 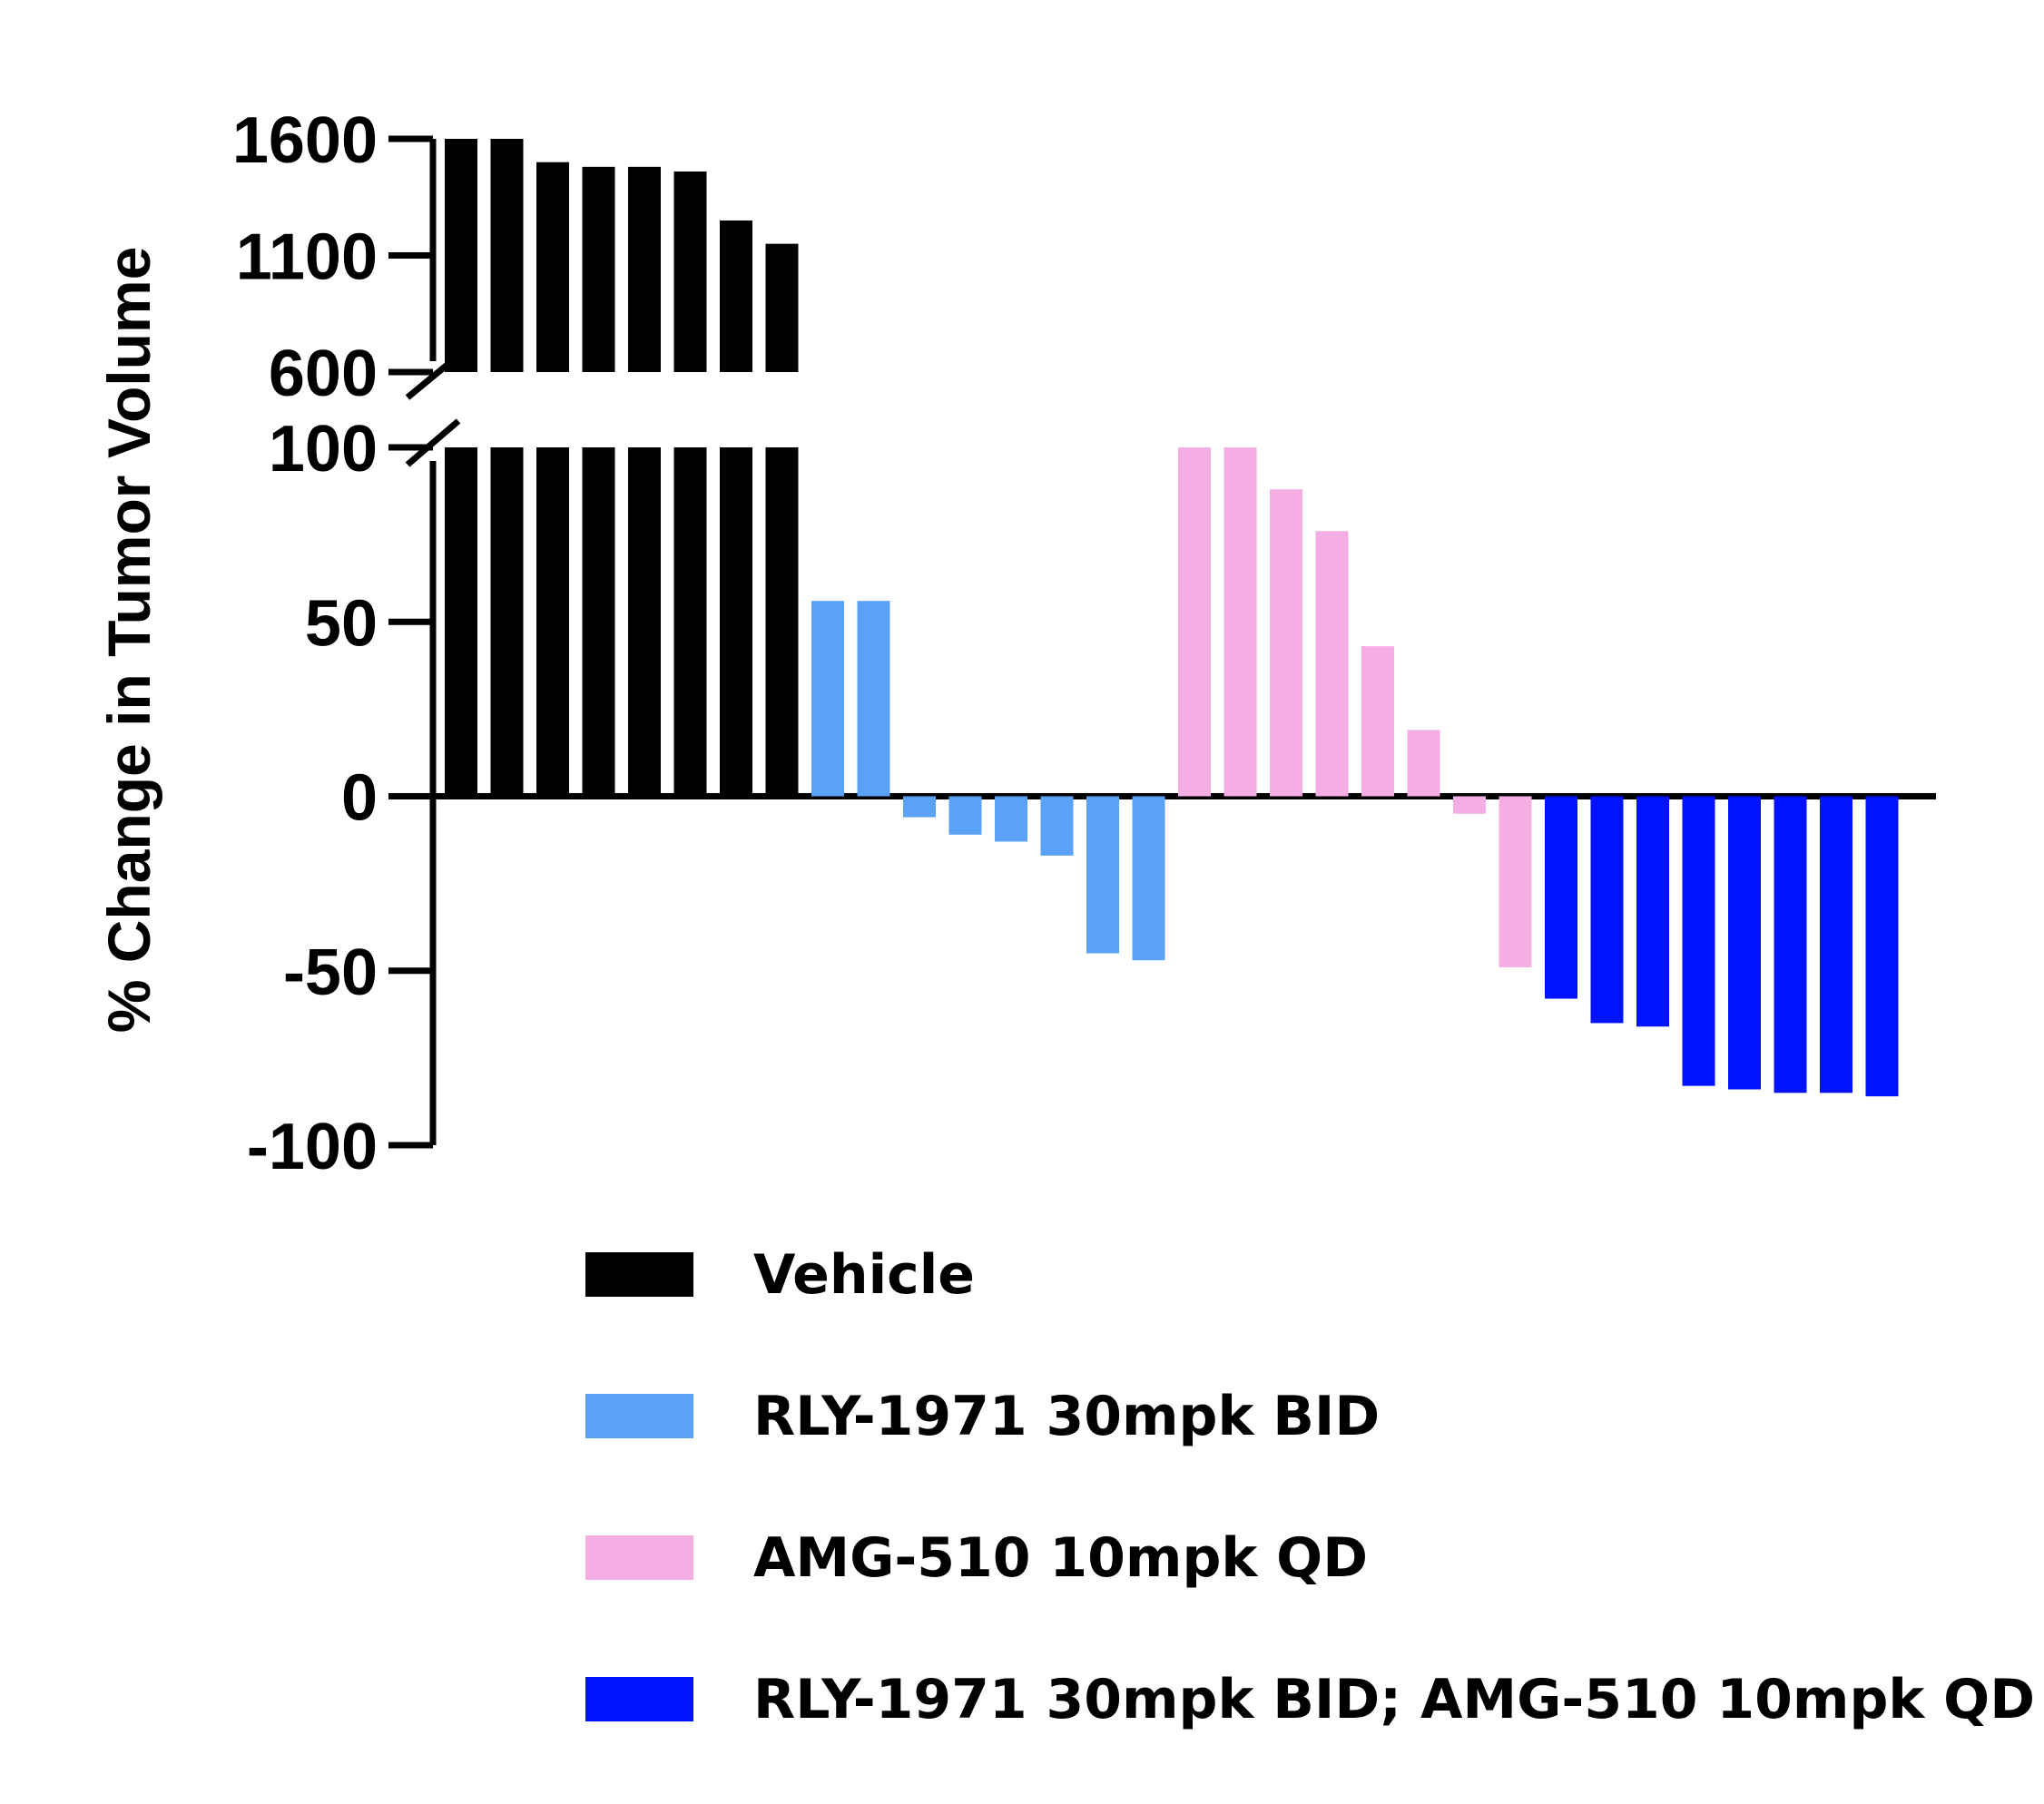 What do you see at coordinates (312, 1147) in the screenshot?
I see `y-tick-lower-0-label: -100` at bounding box center [312, 1147].